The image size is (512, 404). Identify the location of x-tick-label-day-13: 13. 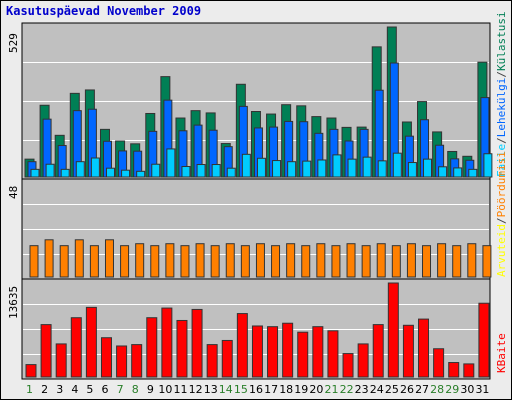
(210, 389).